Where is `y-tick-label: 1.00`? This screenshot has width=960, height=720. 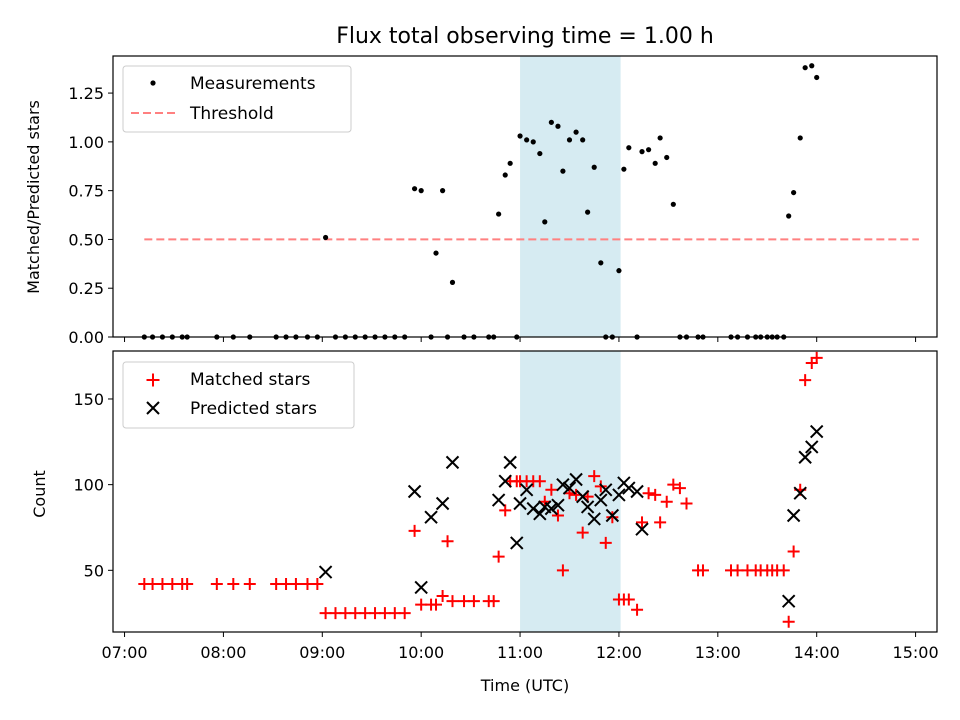
y-tick-label: 1.00 is located at coordinates (86, 142).